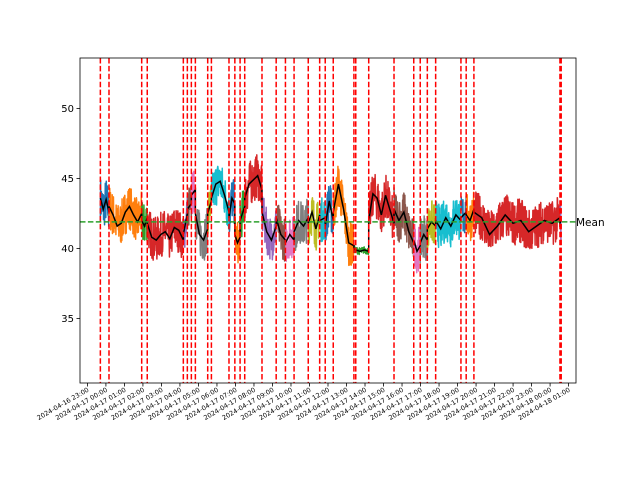  I want to click on y-tick-label-4: 50, so click(67, 109).